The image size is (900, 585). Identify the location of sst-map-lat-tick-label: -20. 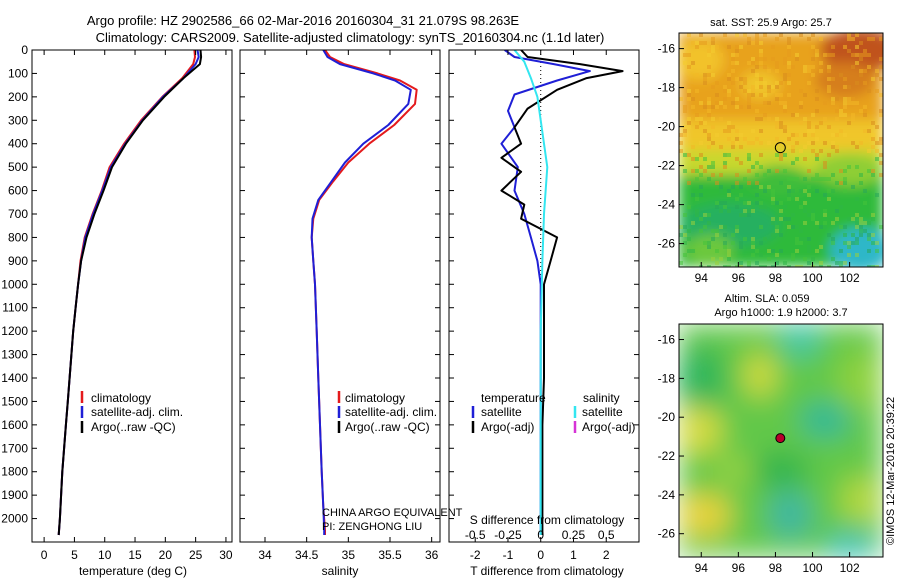
(667, 127).